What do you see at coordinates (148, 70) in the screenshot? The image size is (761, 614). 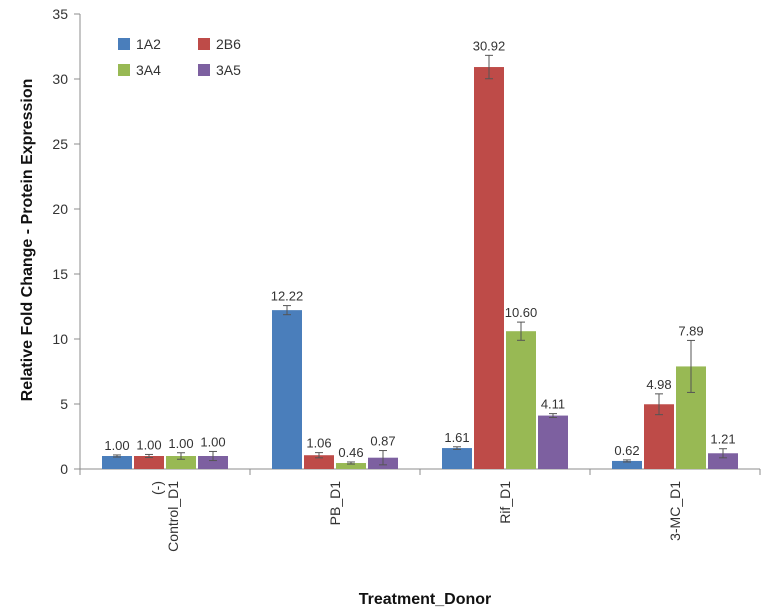 I see `legend-label: 3A4` at bounding box center [148, 70].